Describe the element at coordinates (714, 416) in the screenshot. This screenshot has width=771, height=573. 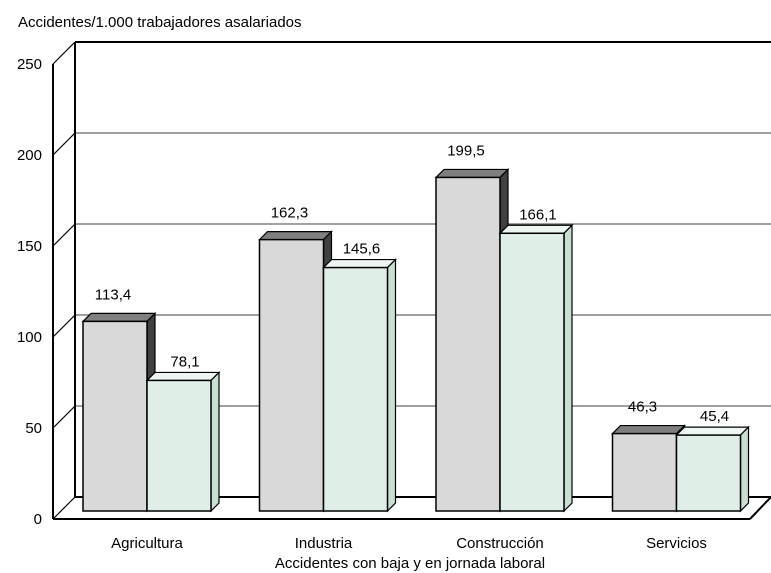
I see `data-label: 45,4` at that location.